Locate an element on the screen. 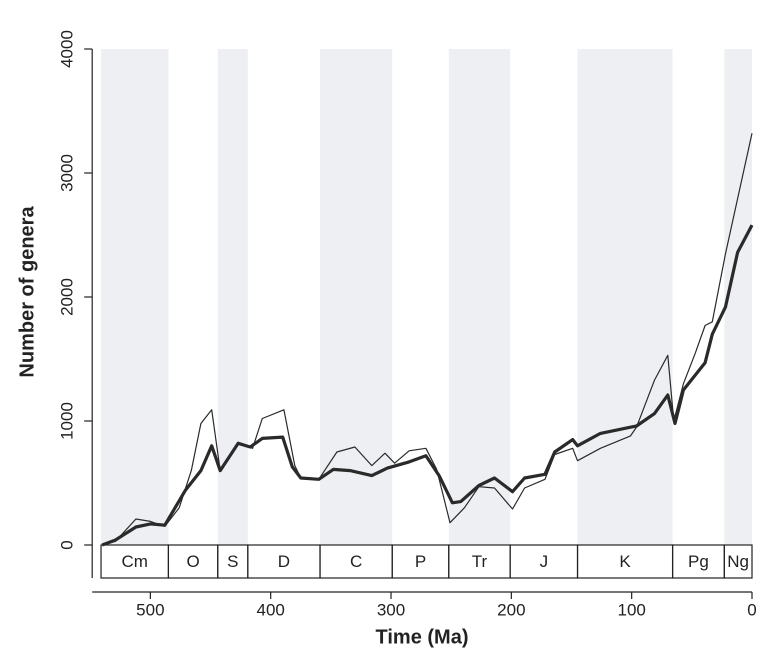  period-label: C is located at coordinates (356, 561).